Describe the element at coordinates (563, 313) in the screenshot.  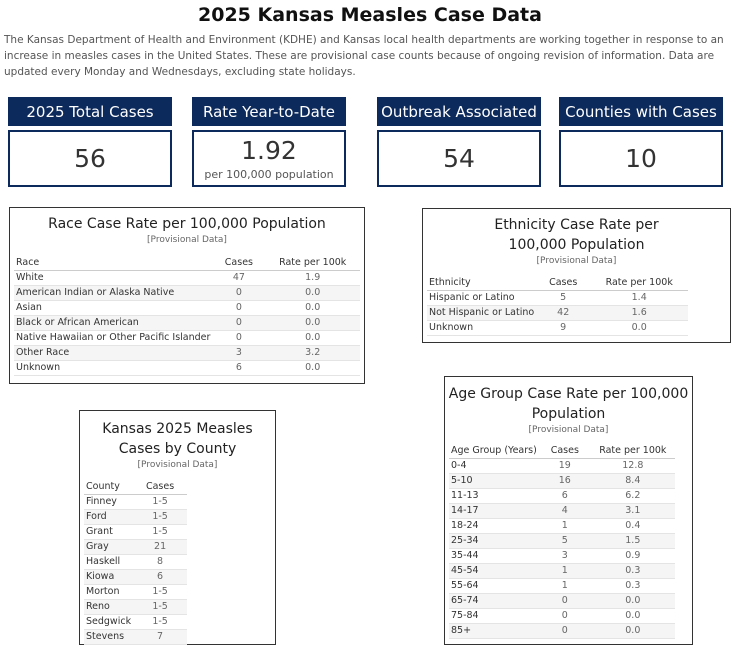
I see `table-cell: 42` at that location.